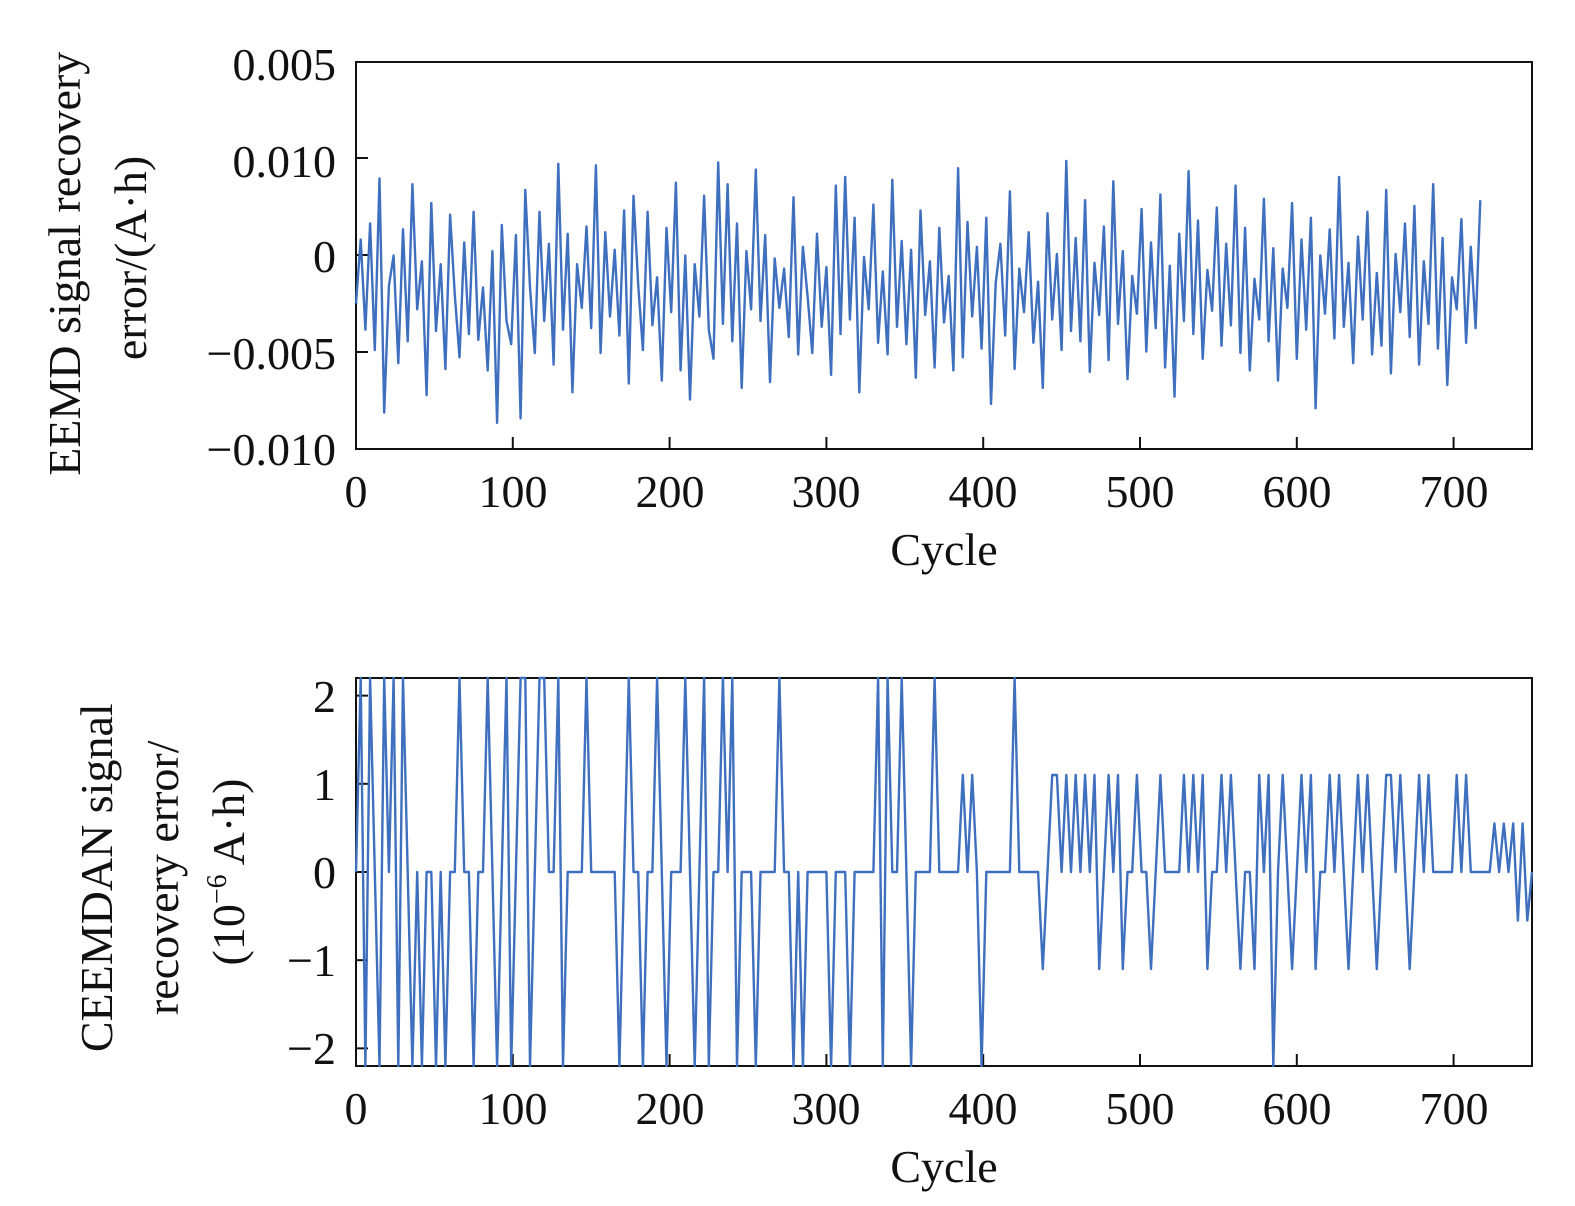  What do you see at coordinates (1454, 491) in the screenshot?
I see `xtick-label-eemd-7: 700` at bounding box center [1454, 491].